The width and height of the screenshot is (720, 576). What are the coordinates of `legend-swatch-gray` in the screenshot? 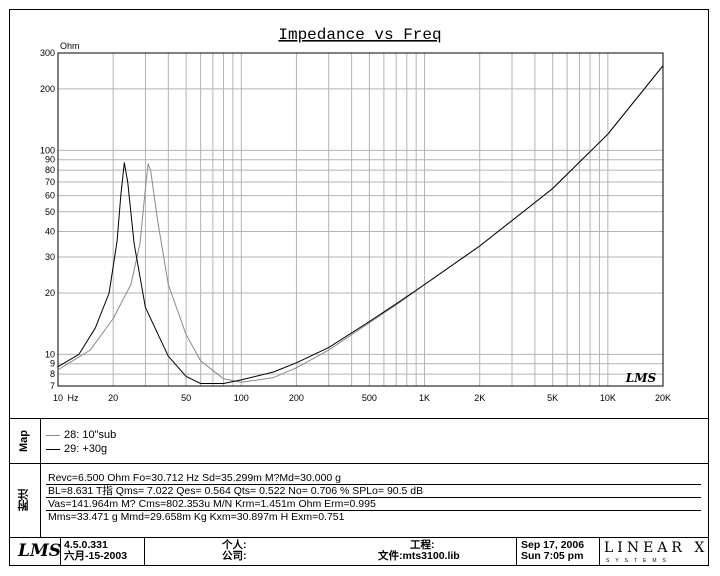 It's located at (53, 435).